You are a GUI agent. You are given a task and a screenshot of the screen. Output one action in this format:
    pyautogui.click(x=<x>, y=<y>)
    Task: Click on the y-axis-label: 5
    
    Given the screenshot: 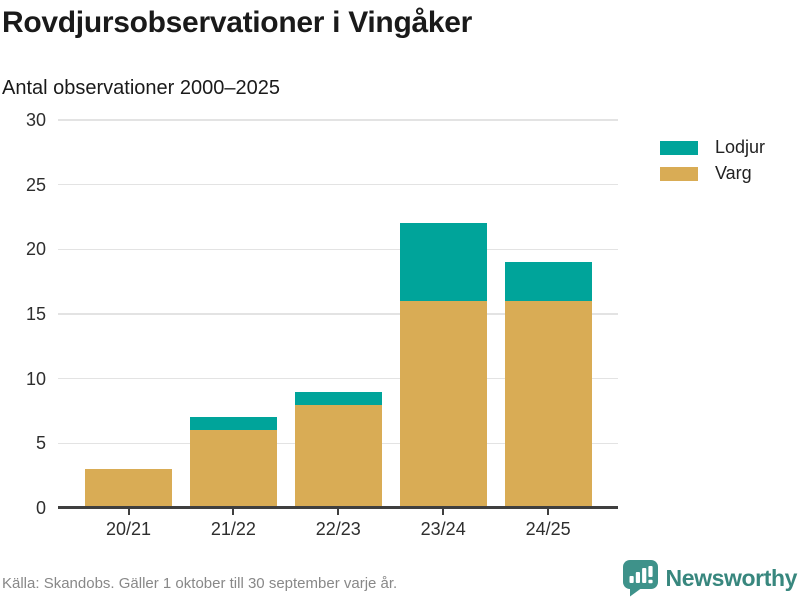 What is the action you would take?
    pyautogui.click(x=40, y=443)
    